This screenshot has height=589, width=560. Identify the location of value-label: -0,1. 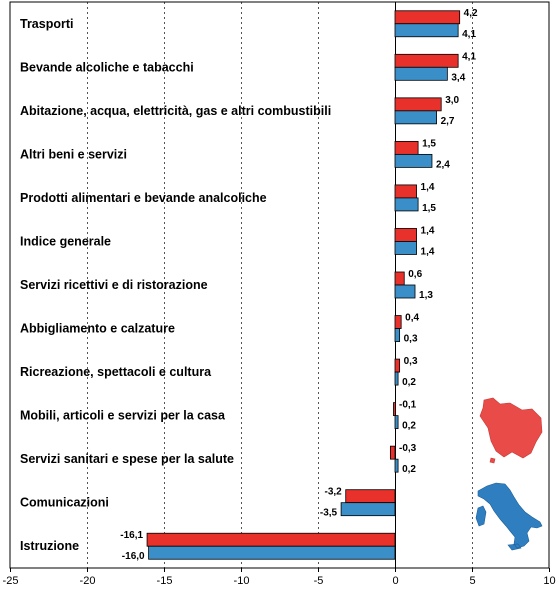
(408, 405).